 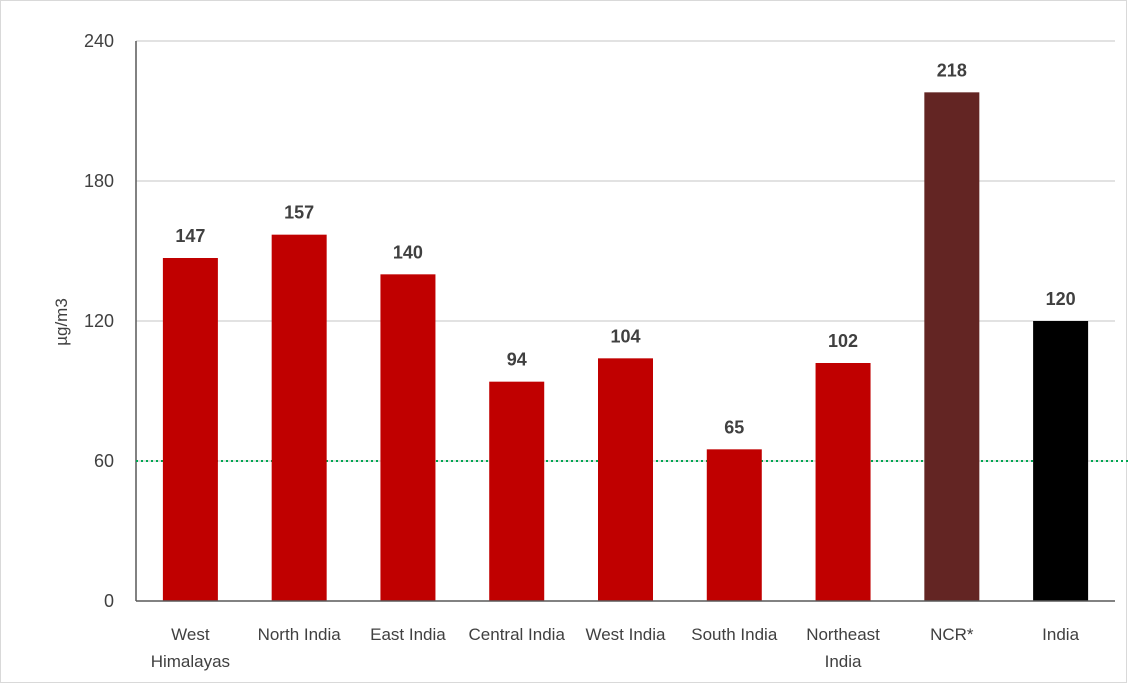 I want to click on x-tick-label: West India, so click(x=625, y=634).